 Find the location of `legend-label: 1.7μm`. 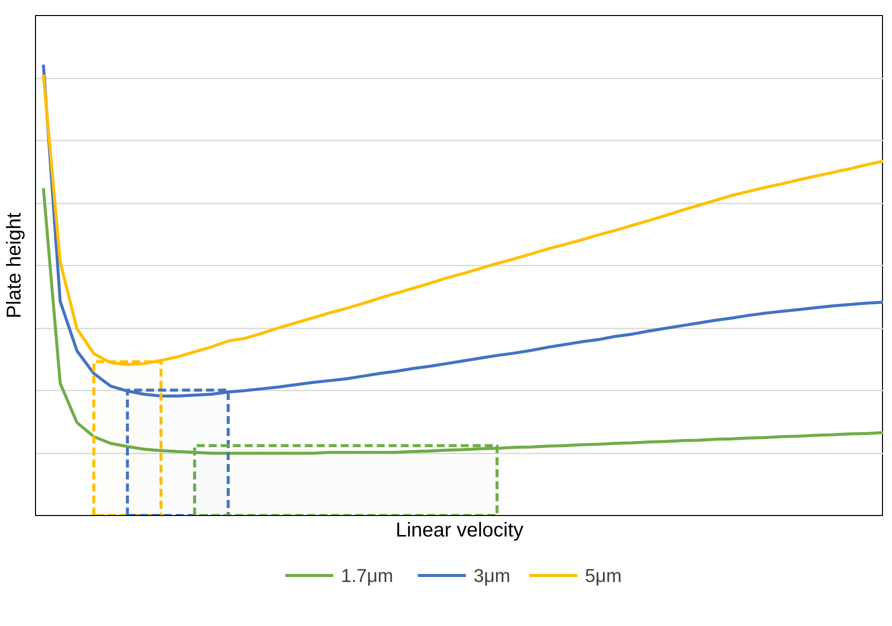

legend-label: 1.7μm is located at coordinates (367, 575).